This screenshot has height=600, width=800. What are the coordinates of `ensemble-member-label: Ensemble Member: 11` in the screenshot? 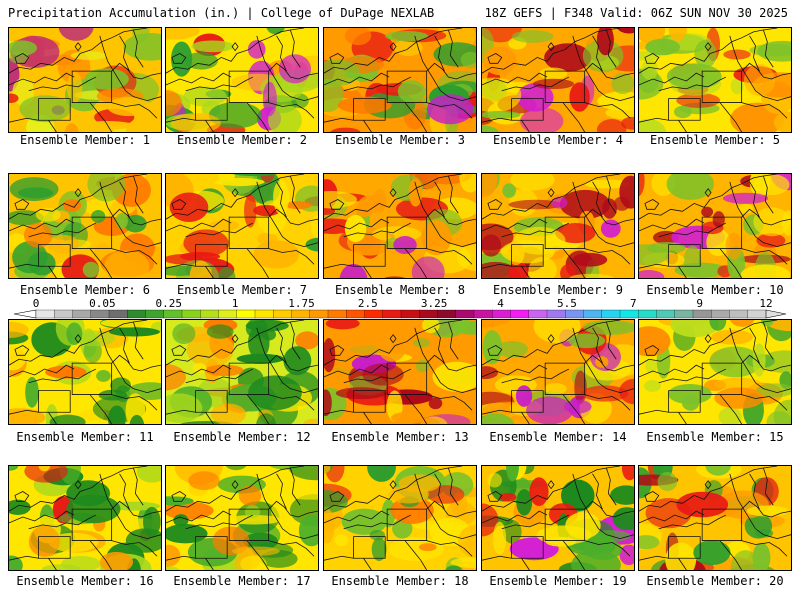 It's located at (85, 437).